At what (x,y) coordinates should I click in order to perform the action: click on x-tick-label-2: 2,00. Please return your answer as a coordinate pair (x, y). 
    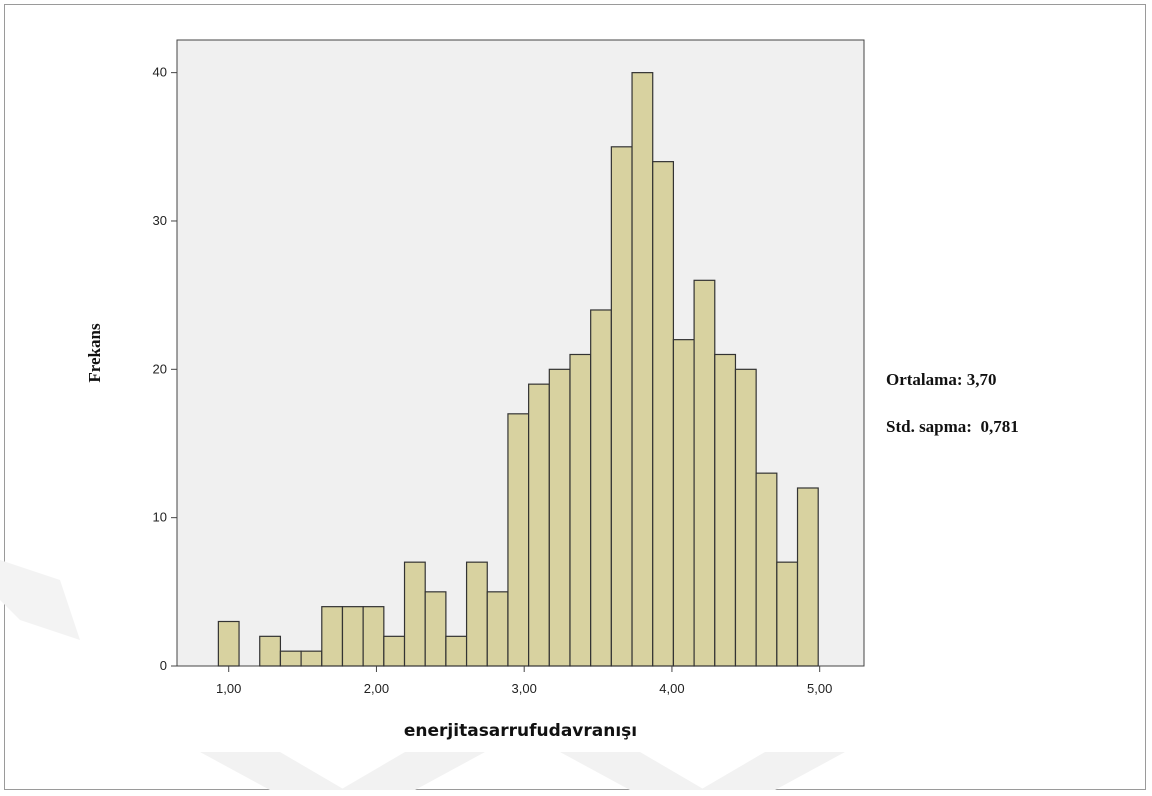
    Looking at the image, I should click on (376, 688).